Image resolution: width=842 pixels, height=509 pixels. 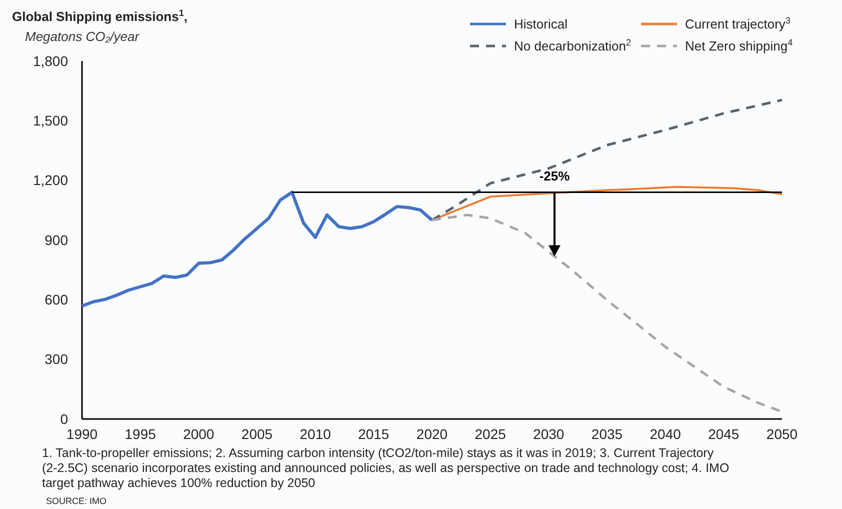 I want to click on legend-label: No decarbonization$^{2}$, so click(x=573, y=46).